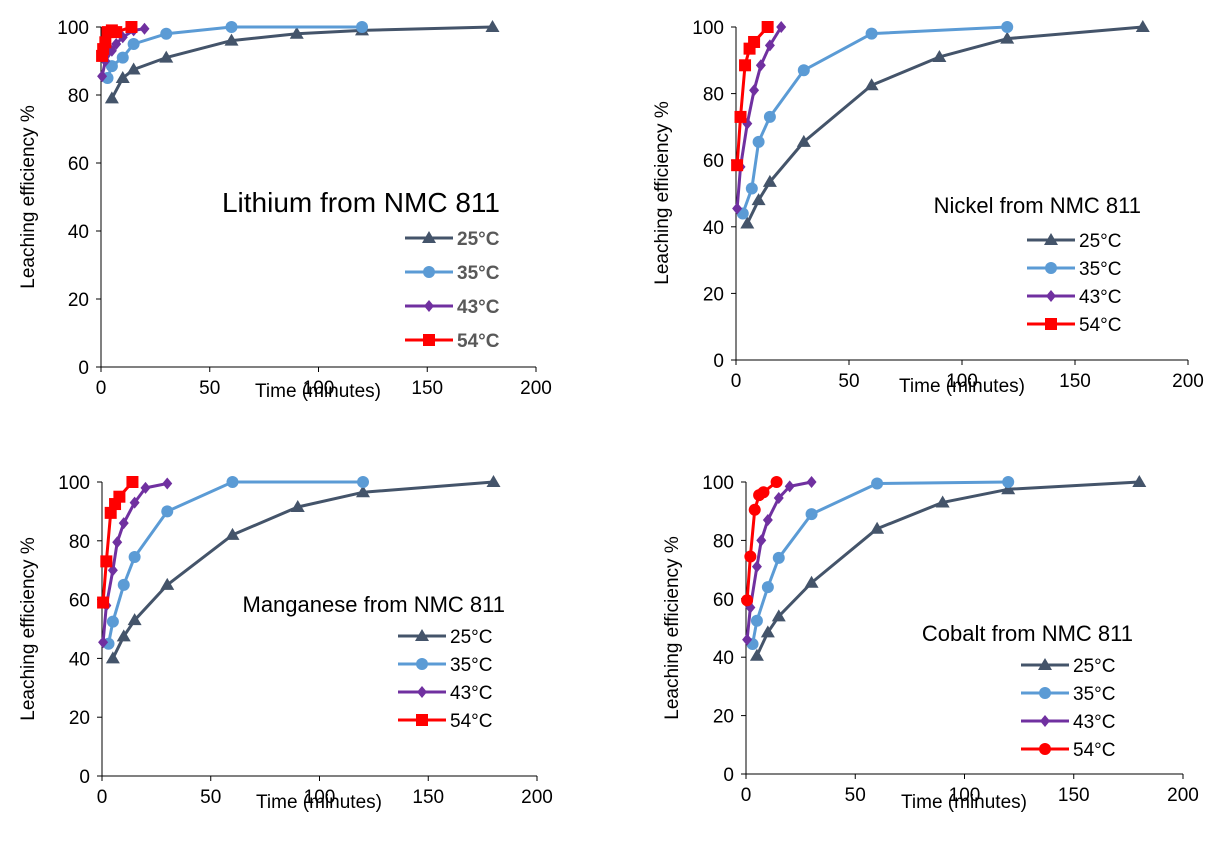 This screenshot has height=855, width=1214. What do you see at coordinates (1074, 269) in the screenshot?
I see `legend-entry-35C: 35°C` at bounding box center [1074, 269].